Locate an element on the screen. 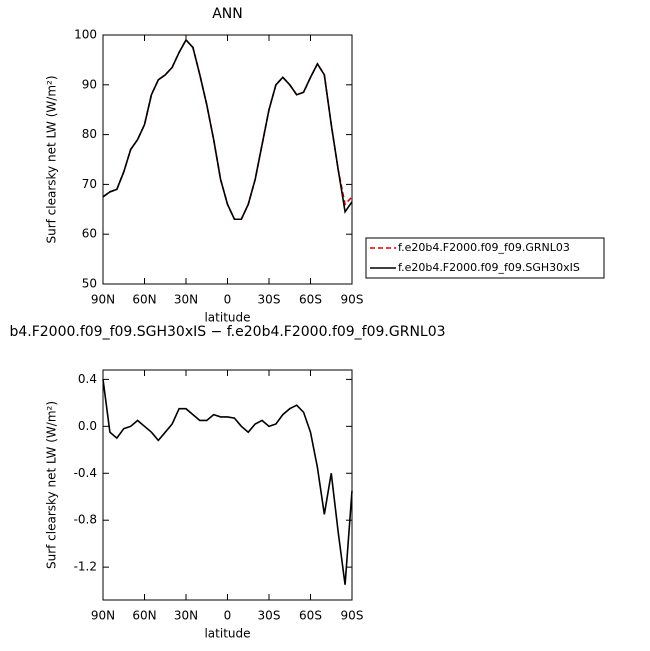 The image size is (650, 651). y-tick-label: 60 is located at coordinates (89, 234).